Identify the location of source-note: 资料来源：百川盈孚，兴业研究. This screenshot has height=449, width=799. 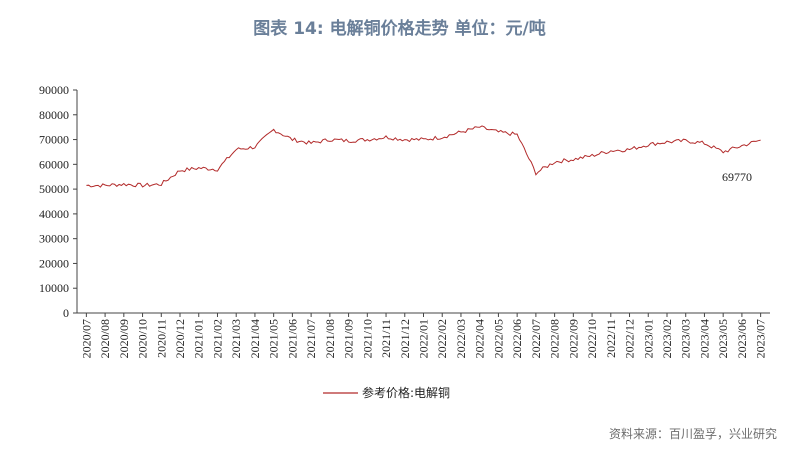
(692, 434).